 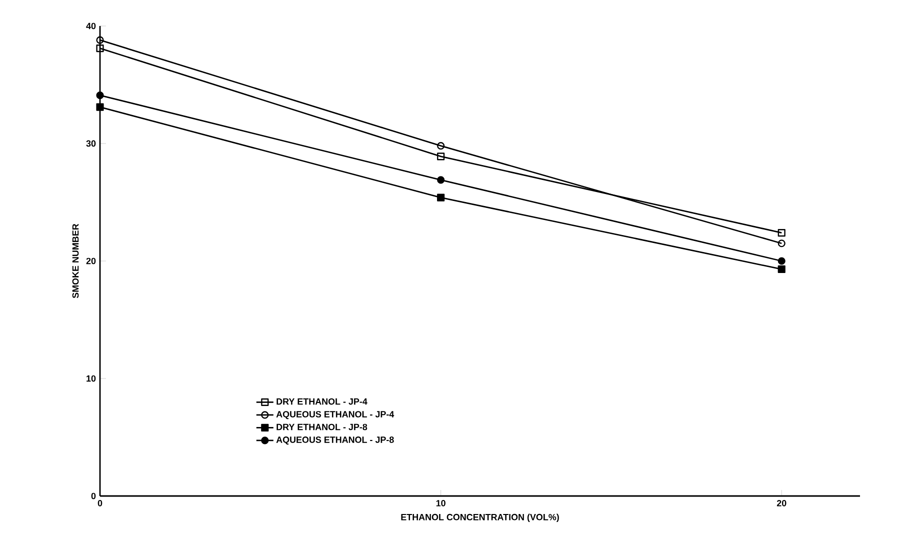 What do you see at coordinates (93, 496) in the screenshot?
I see `y-tick-label: 0` at bounding box center [93, 496].